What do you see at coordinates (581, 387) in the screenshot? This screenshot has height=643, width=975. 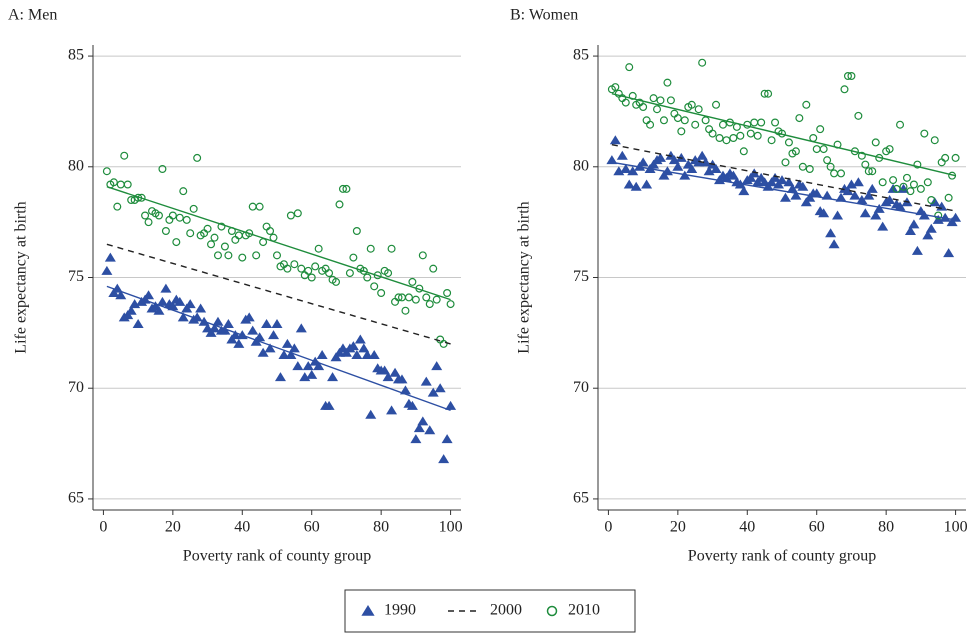 I see `y-tick-label: 70` at bounding box center [581, 387].